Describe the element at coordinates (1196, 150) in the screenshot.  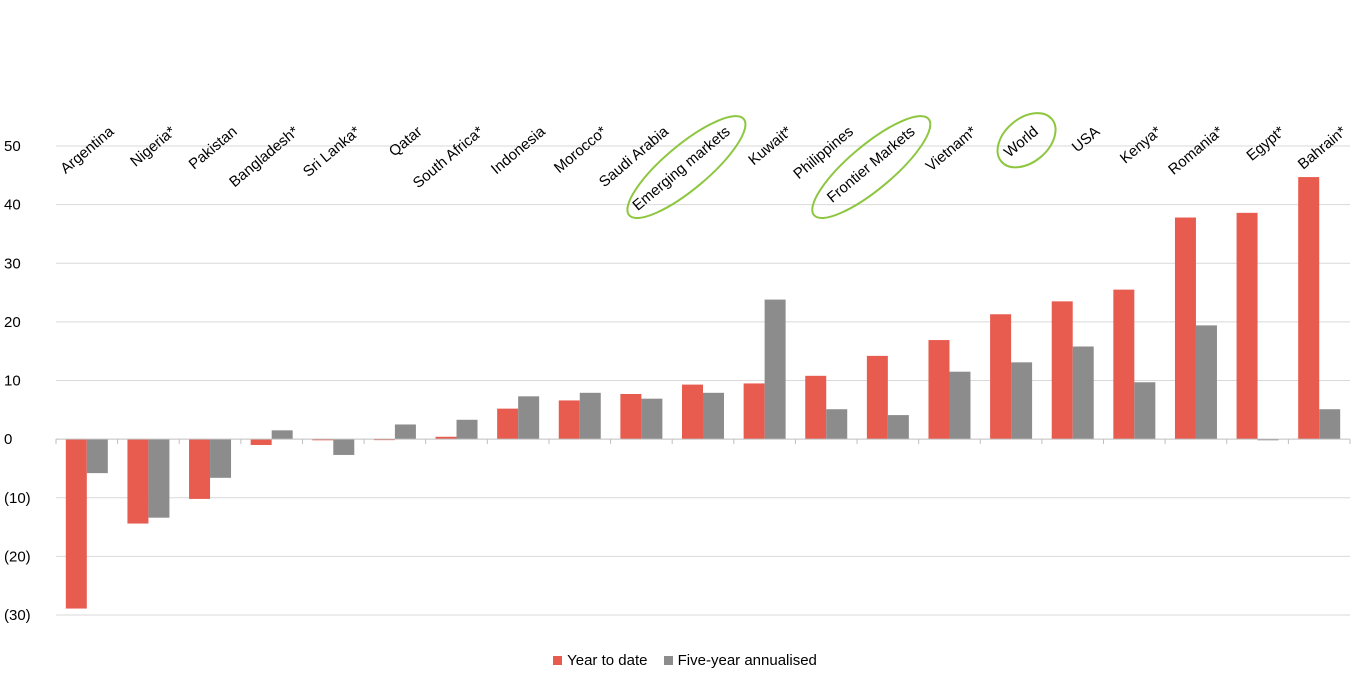
I see `category-label: Romania*` at that location.